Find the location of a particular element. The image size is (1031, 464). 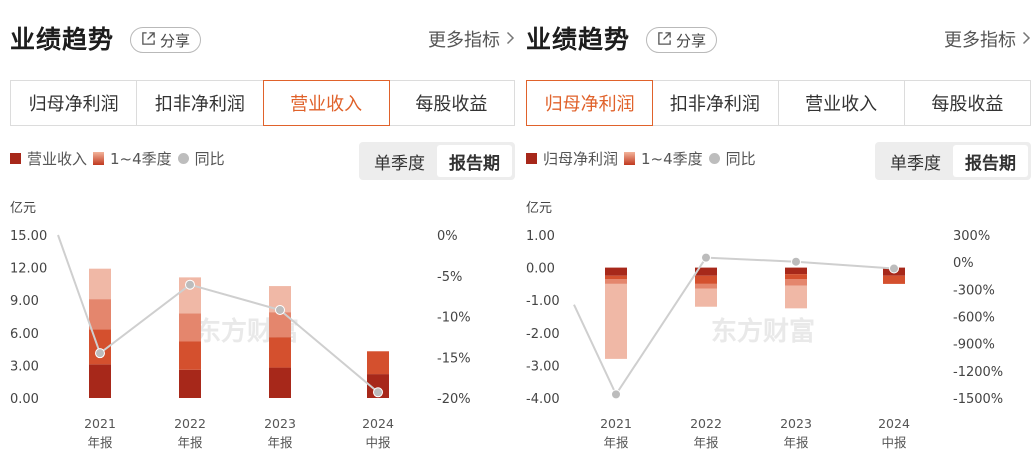

y-left-tick-label: -3.00 is located at coordinates (543, 366).